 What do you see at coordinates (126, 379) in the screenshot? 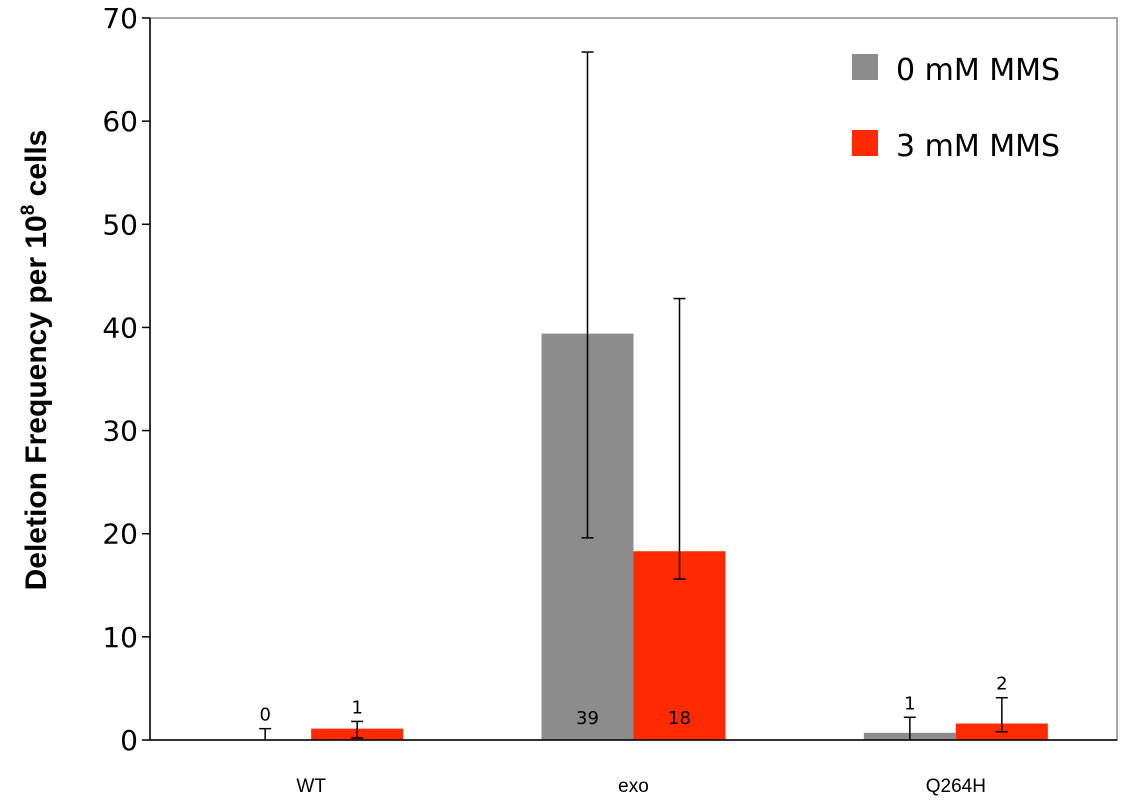
I see `y-axis: 0 10 20 30 40 50 60 70` at bounding box center [126, 379].